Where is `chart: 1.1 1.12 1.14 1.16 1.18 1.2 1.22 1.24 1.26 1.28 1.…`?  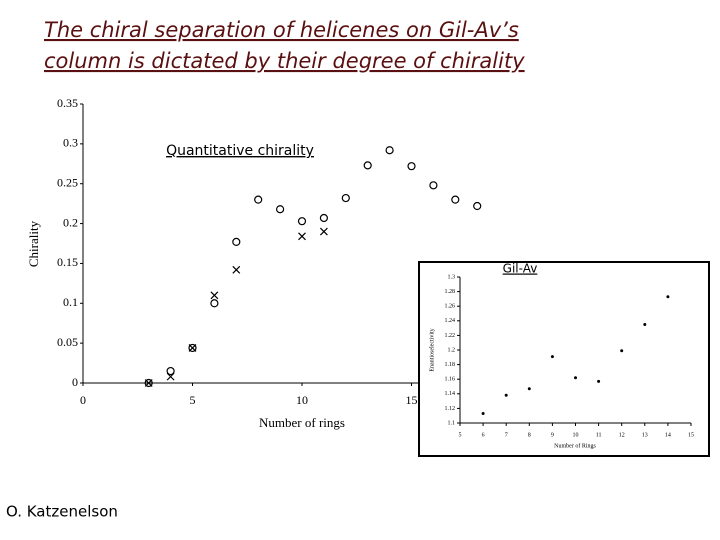 chart: 1.1 1.12 1.14 1.16 1.18 1.2 1.22 1.24 1.26 1.28 1.… is located at coordinates (564, 359).